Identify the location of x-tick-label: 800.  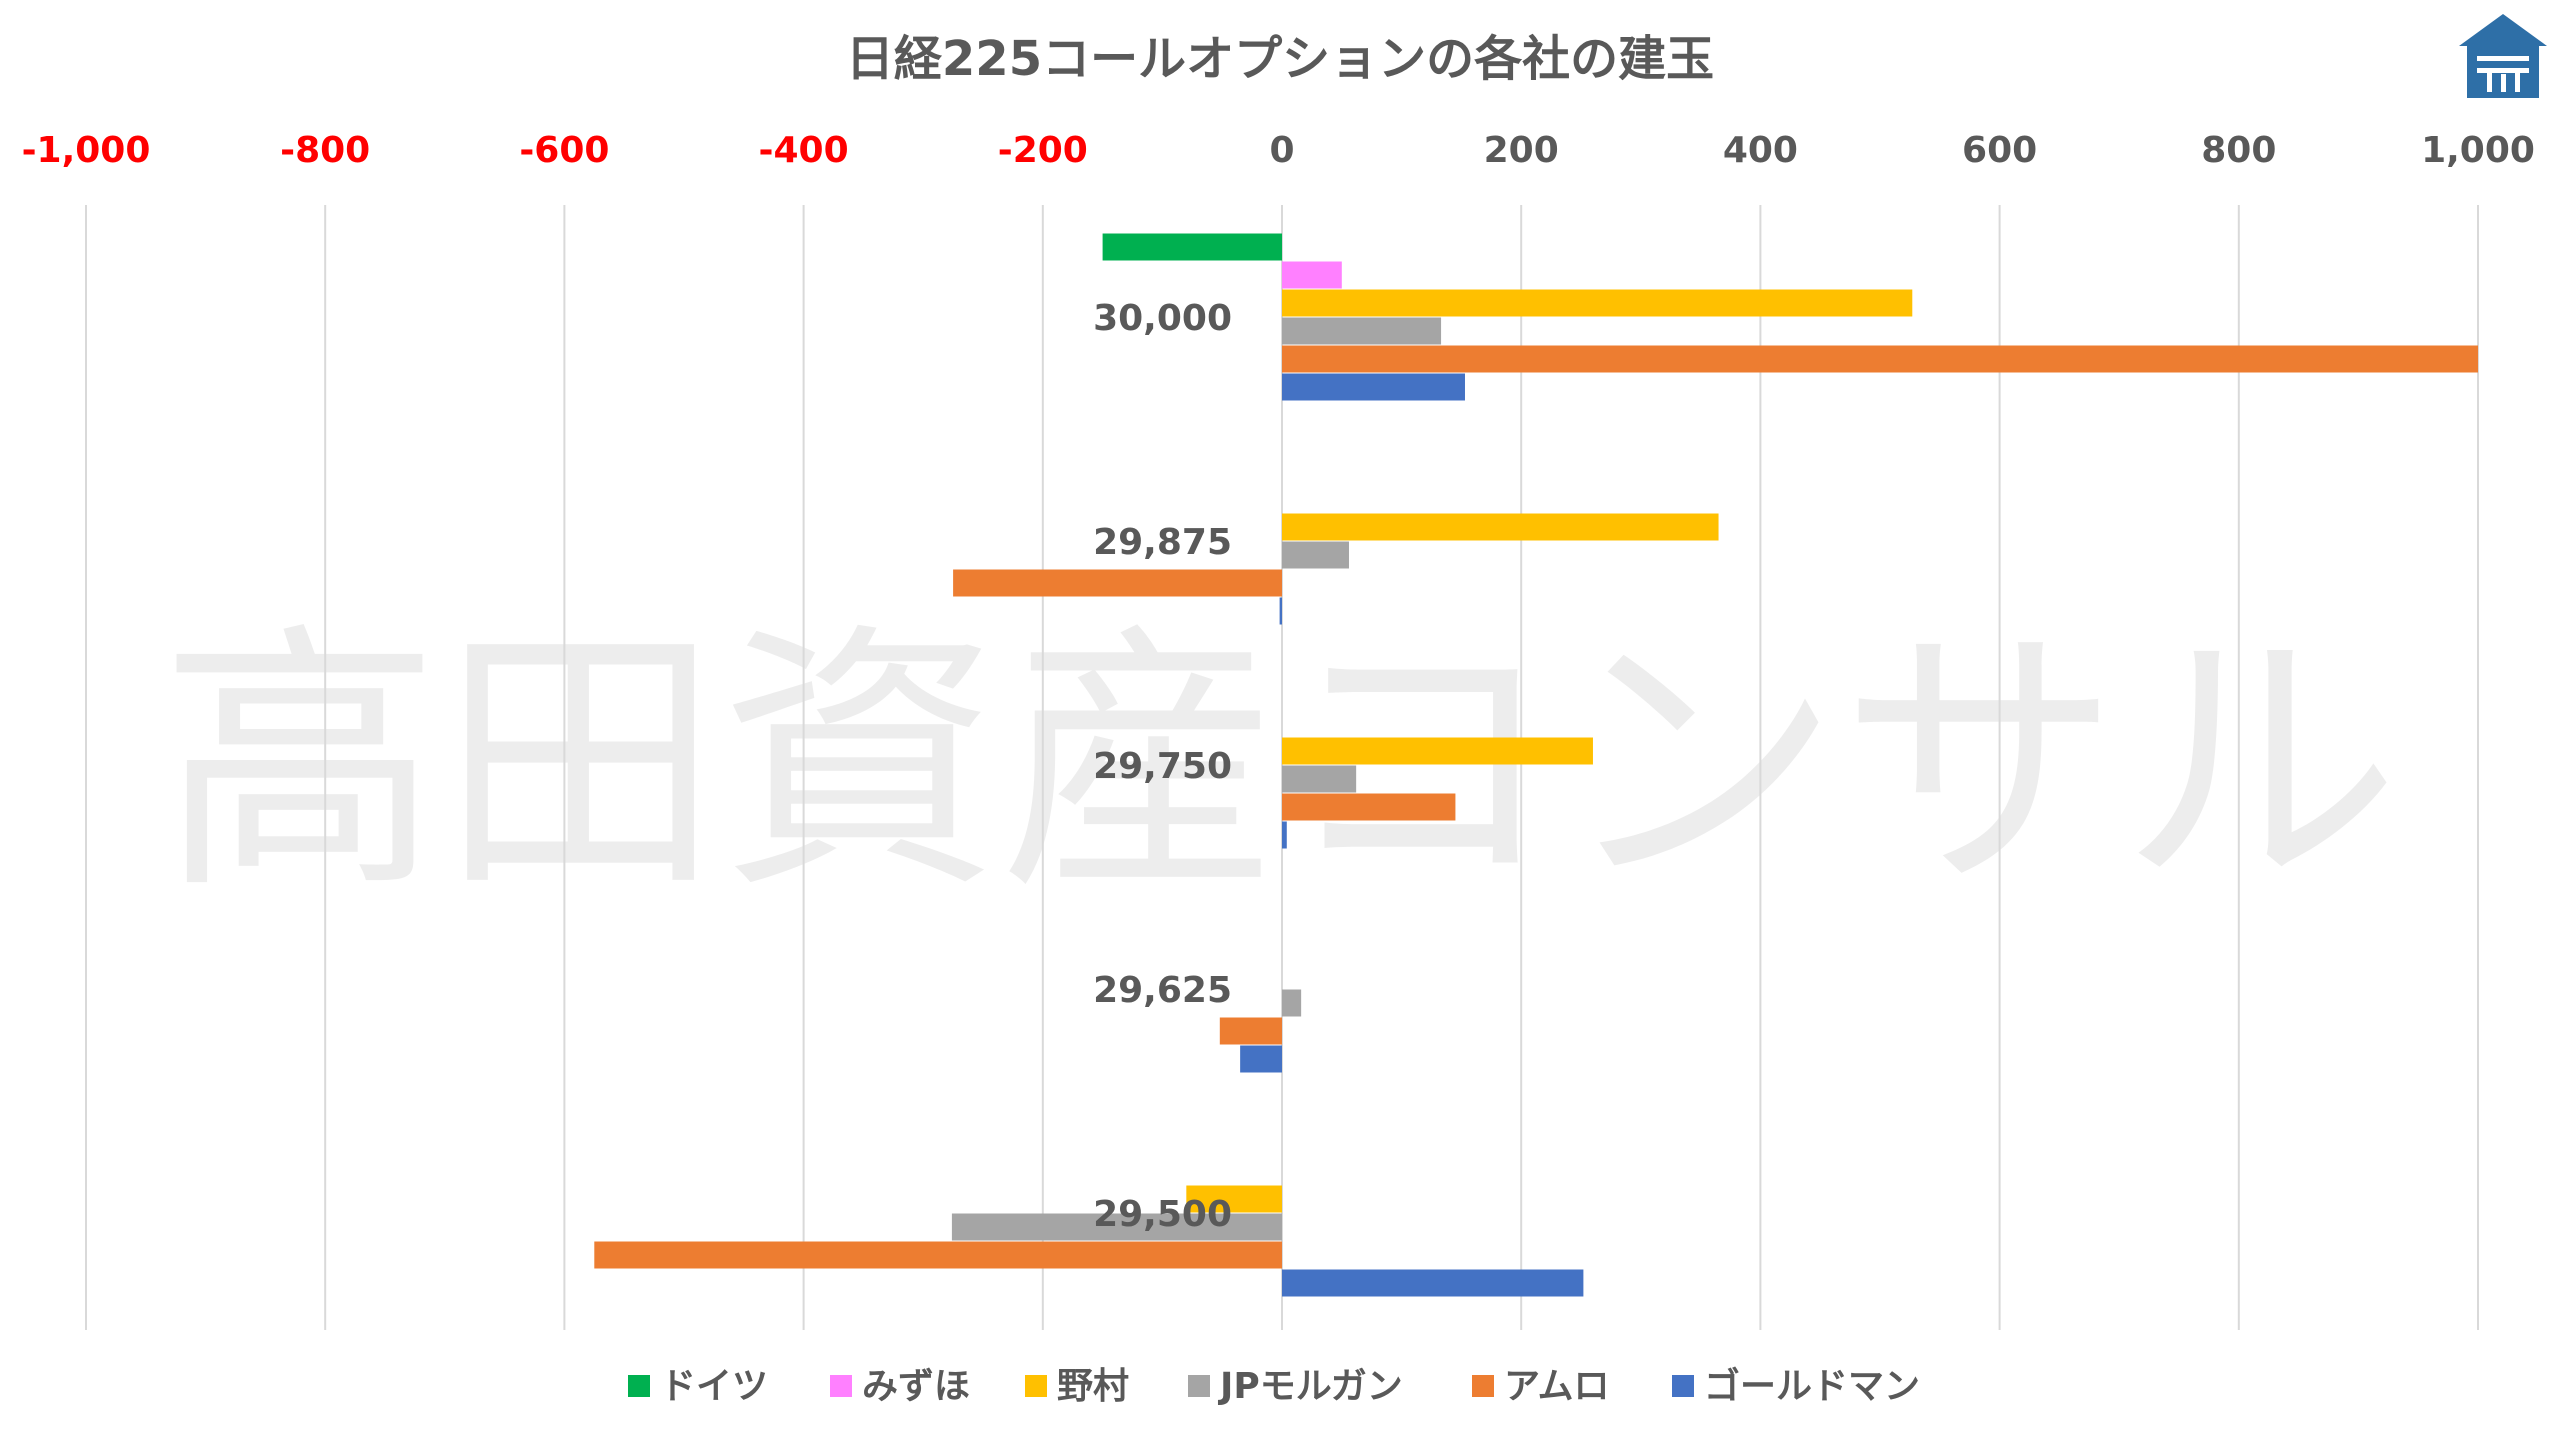
(2238, 150).